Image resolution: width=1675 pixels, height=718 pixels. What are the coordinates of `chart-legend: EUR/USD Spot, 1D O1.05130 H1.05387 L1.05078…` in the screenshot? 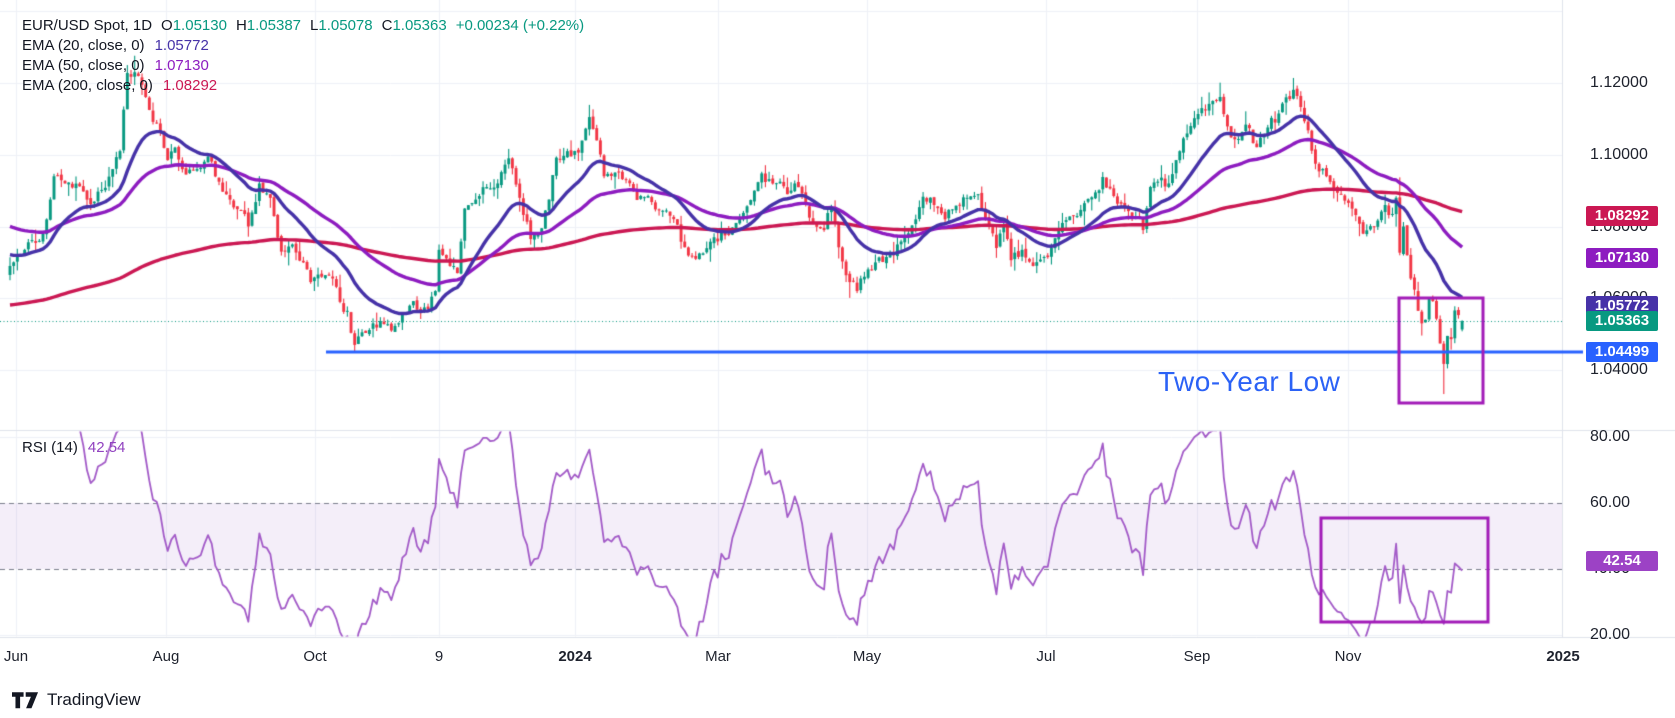 It's located at (303, 56).